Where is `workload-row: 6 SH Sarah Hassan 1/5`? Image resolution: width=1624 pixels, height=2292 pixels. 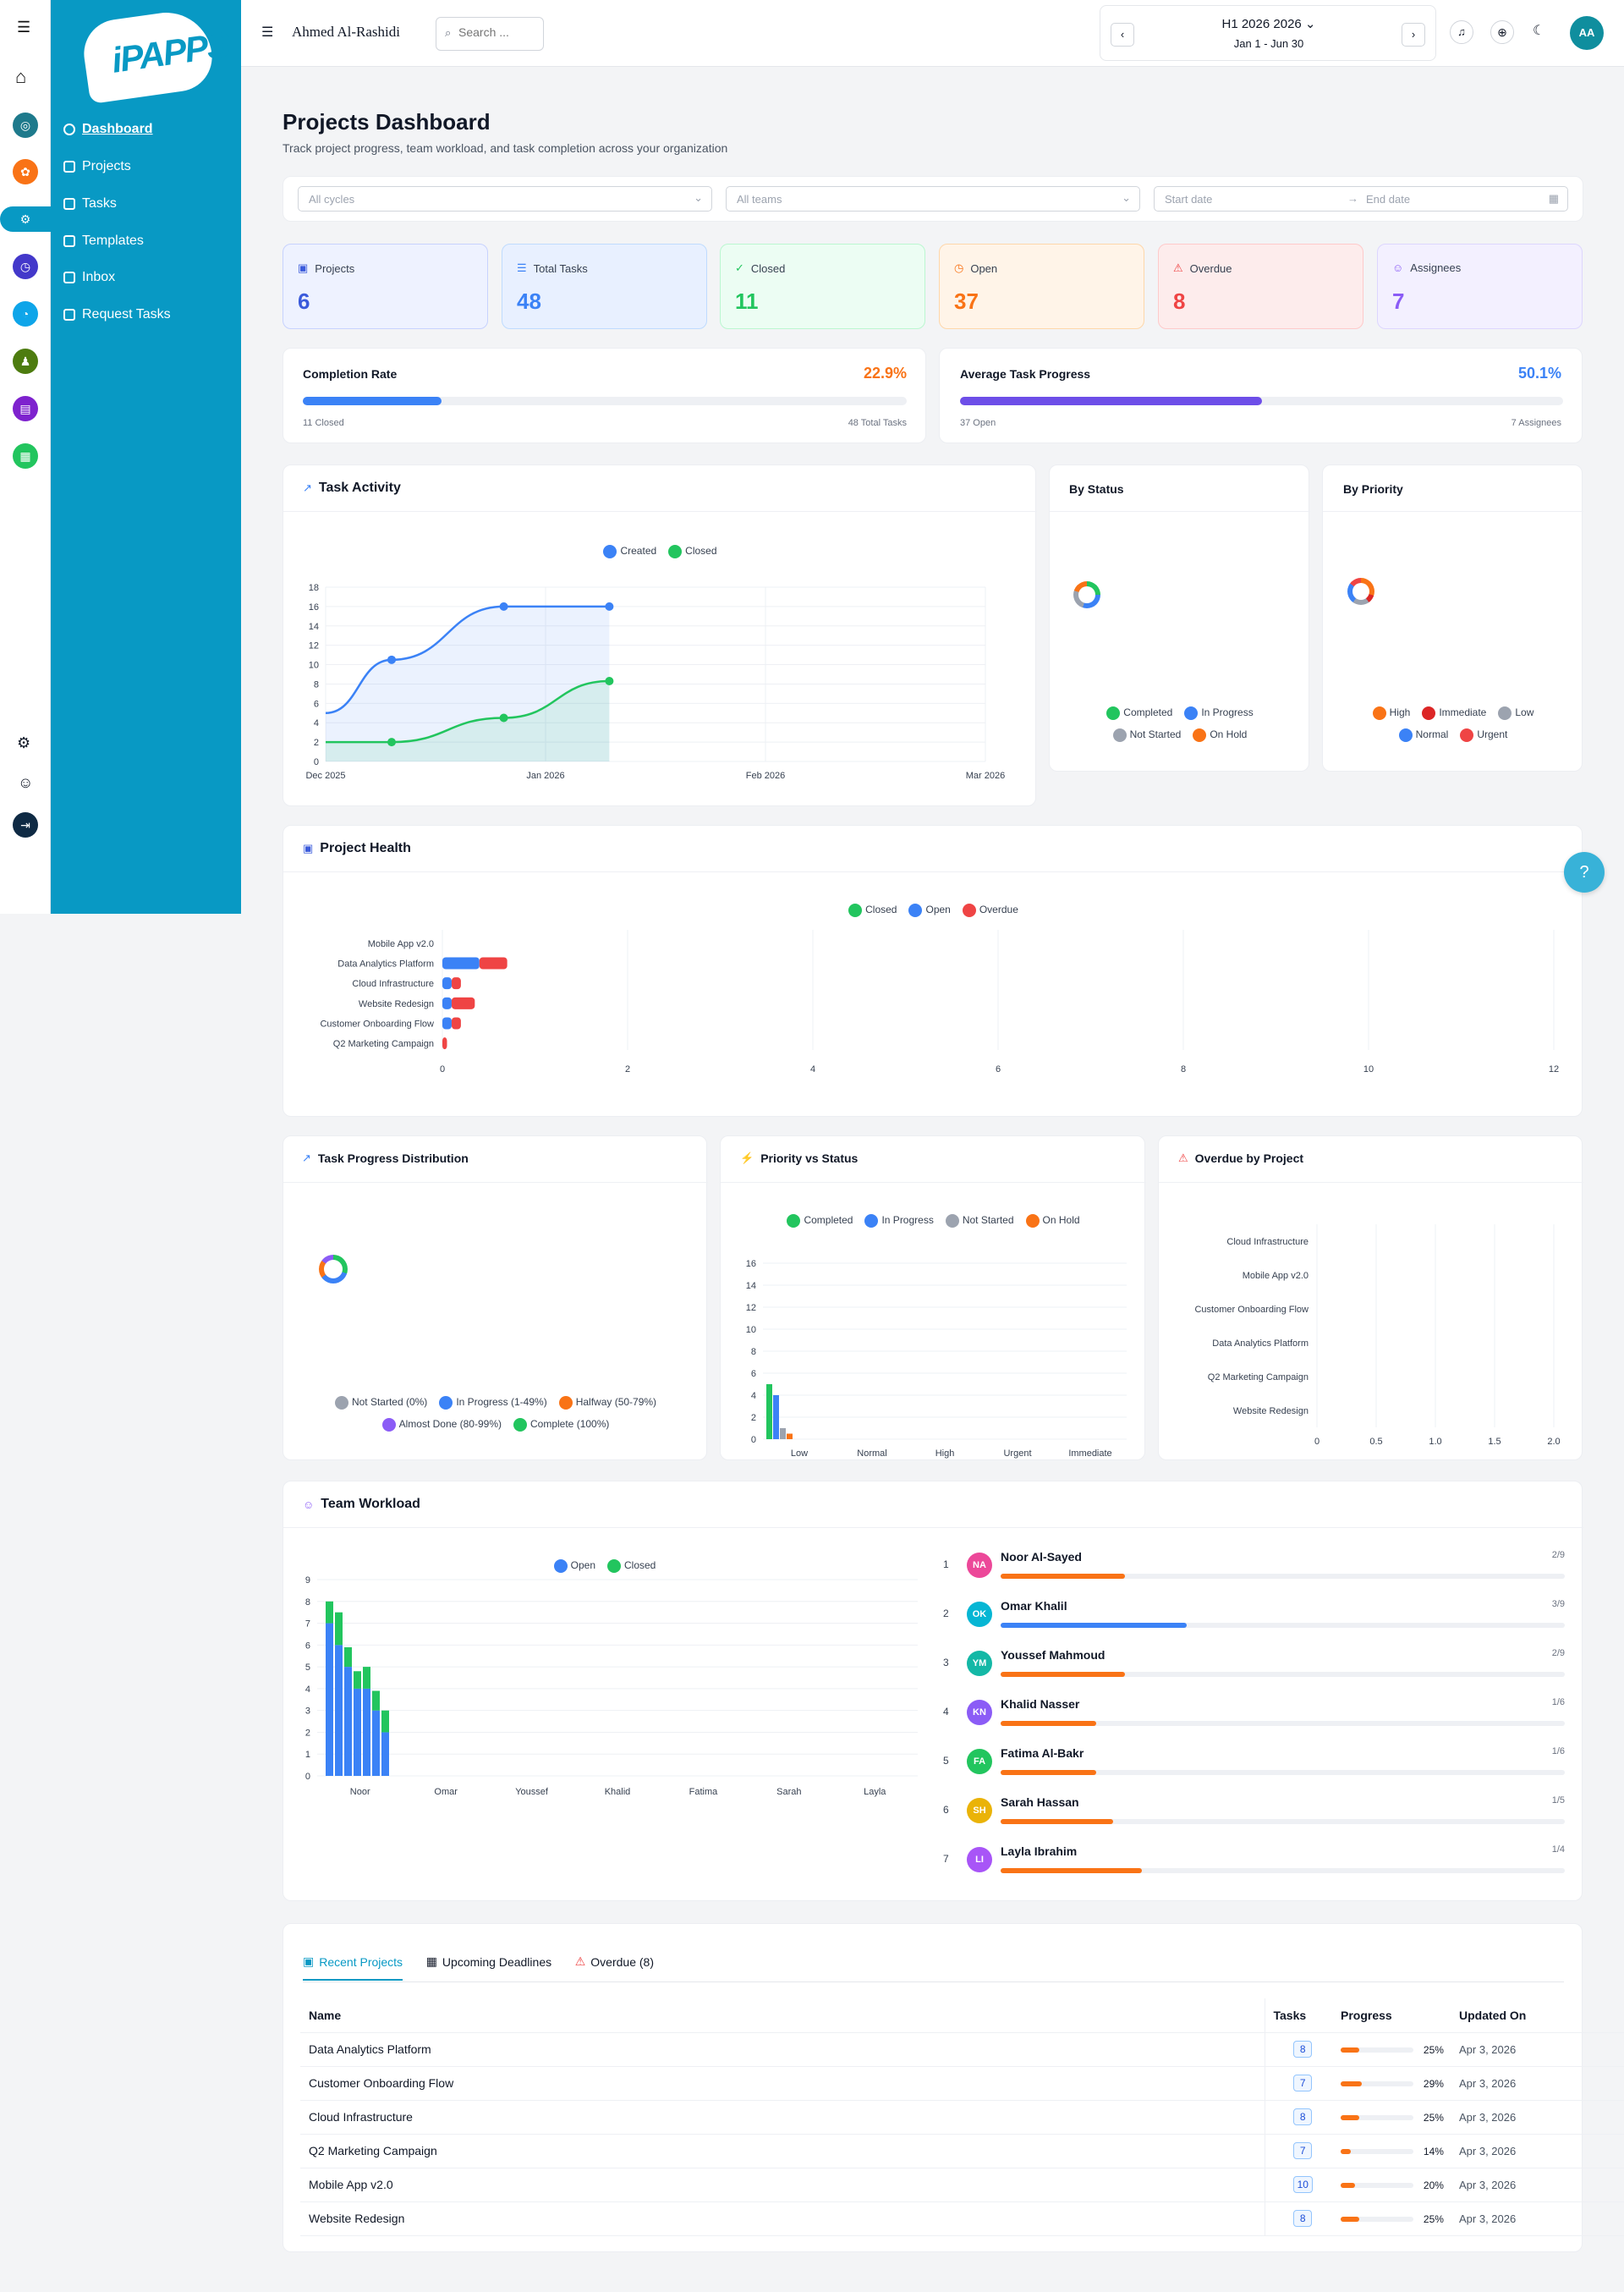 workload-row: 6 SH Sarah Hassan 1/5 is located at coordinates (1252, 1809).